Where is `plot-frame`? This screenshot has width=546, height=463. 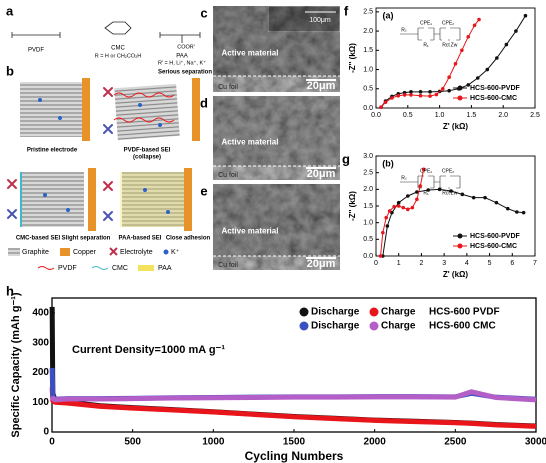
plot-frame is located at coordinates (455, 58).